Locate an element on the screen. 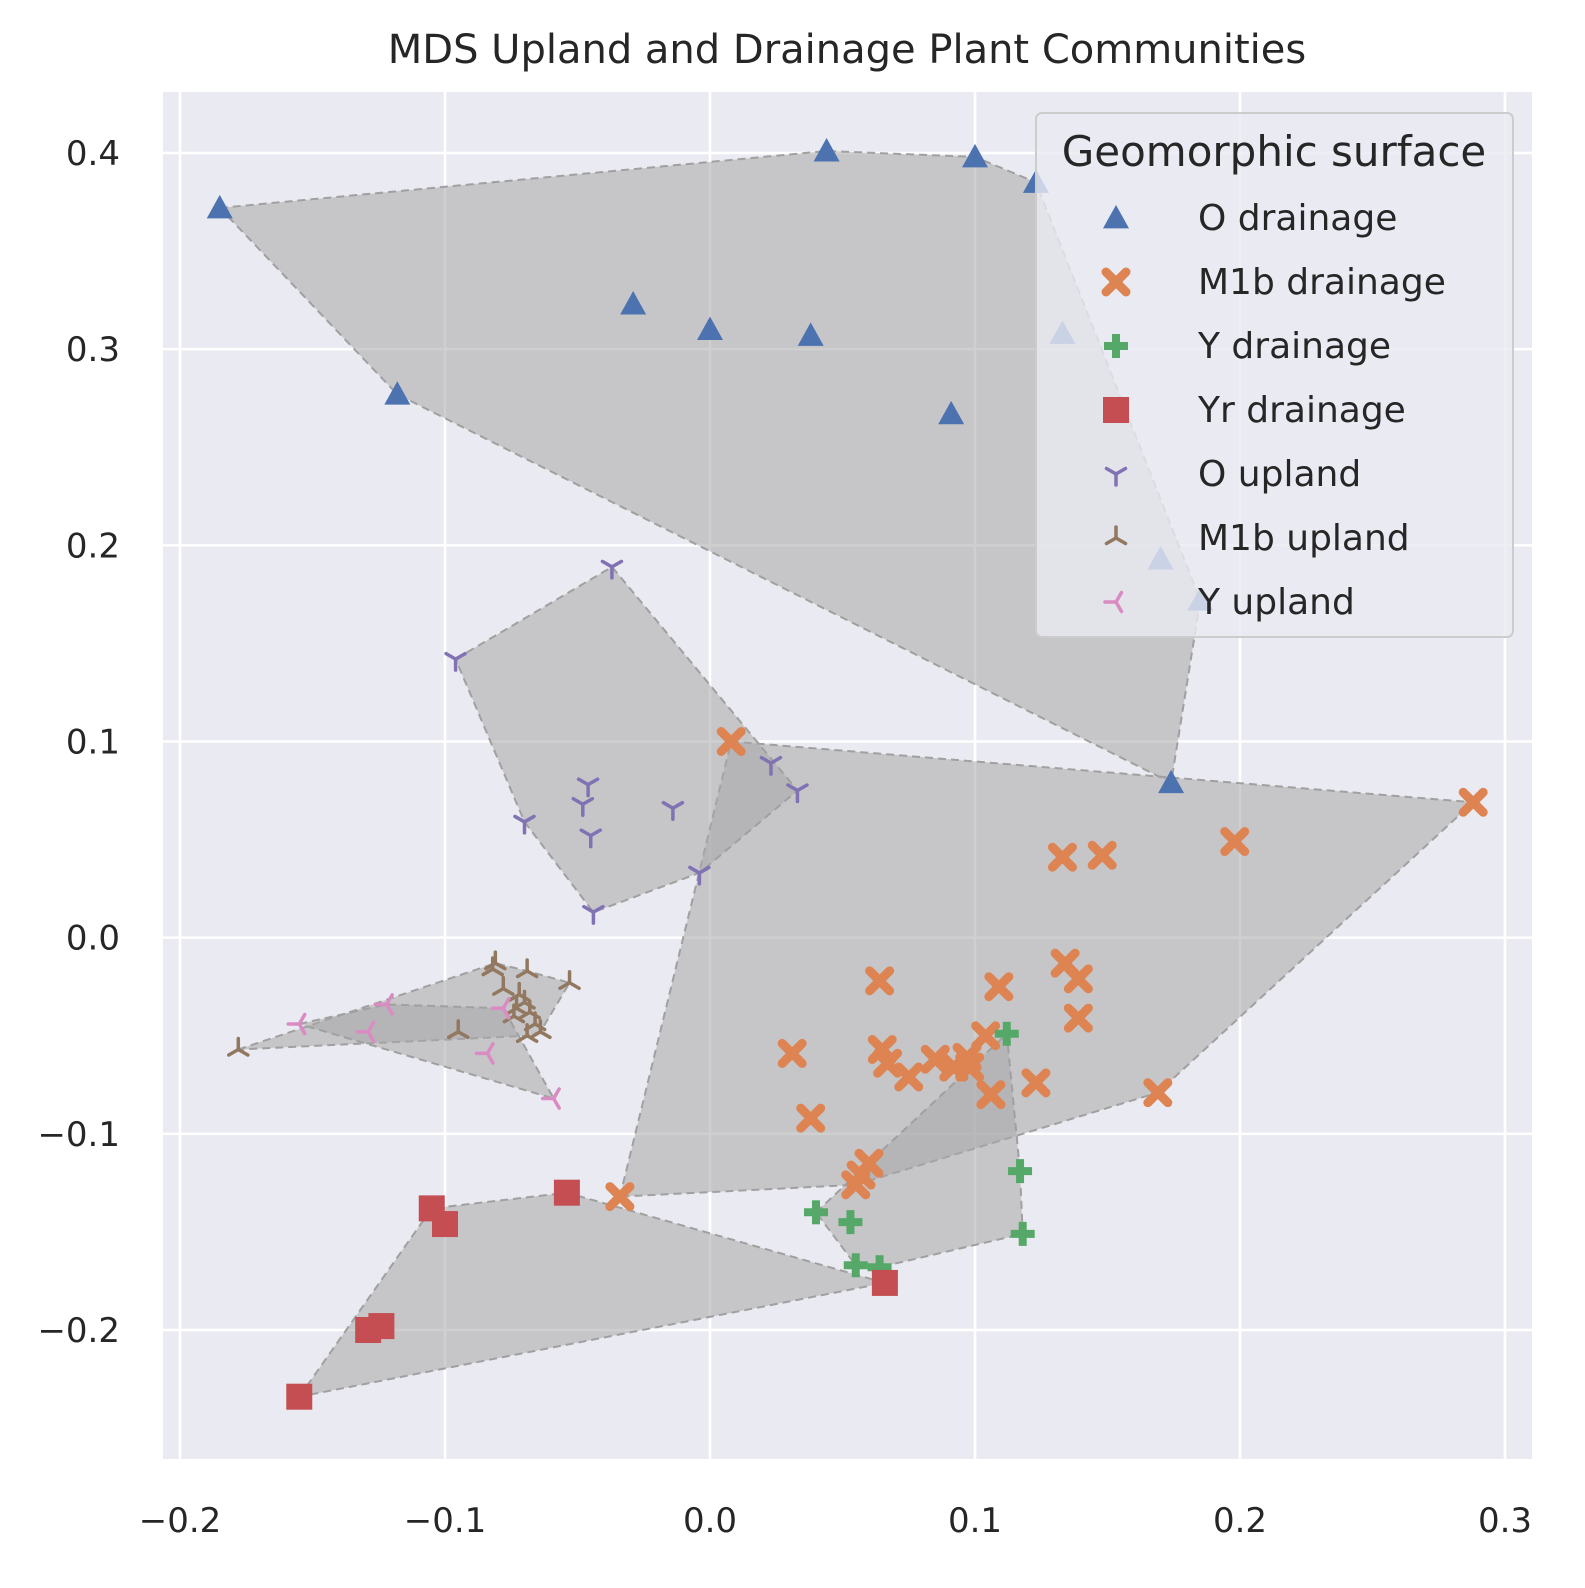 Image resolution: width=1585 pixels, height=1588 pixels. y-tick-label: −0.1 is located at coordinates (78, 1135).